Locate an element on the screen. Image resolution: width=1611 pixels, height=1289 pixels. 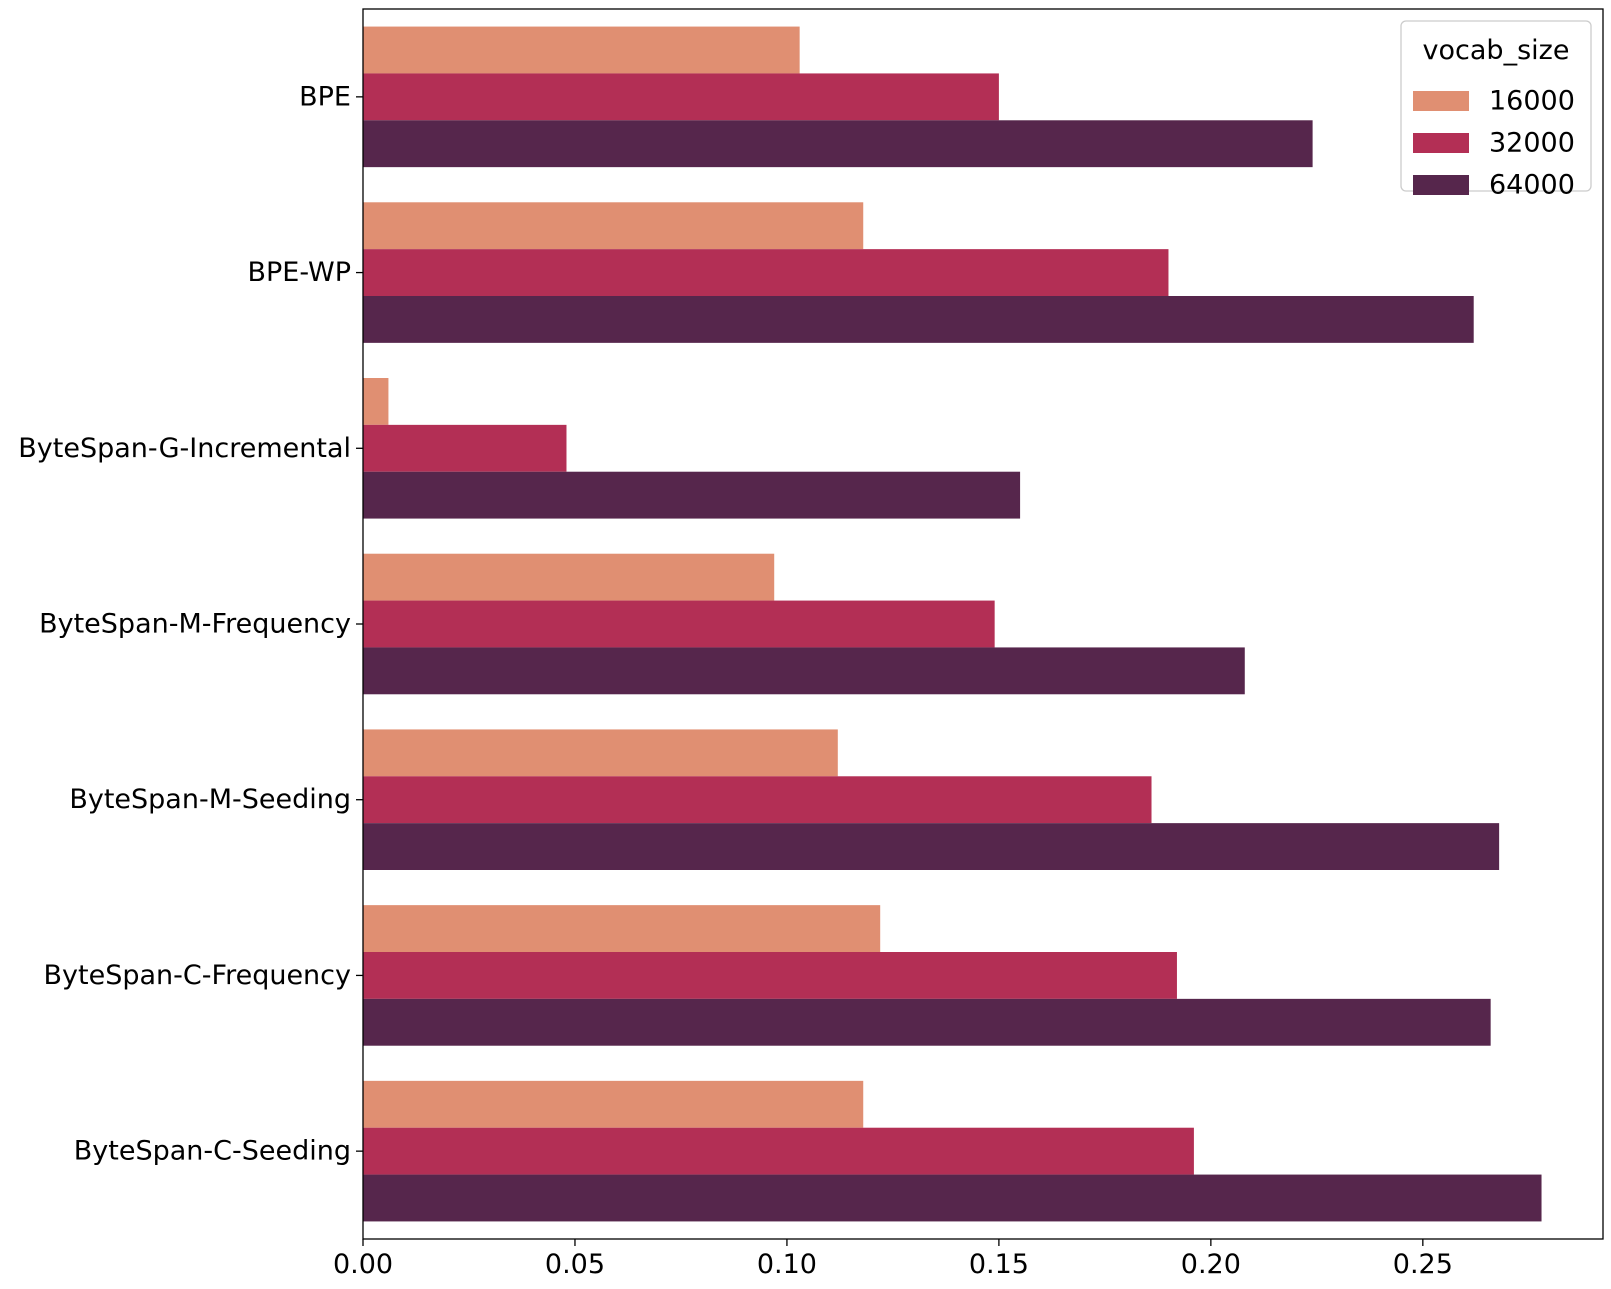
y-tick-label-bpe-wp: BPE-WP is located at coordinates (300, 272).